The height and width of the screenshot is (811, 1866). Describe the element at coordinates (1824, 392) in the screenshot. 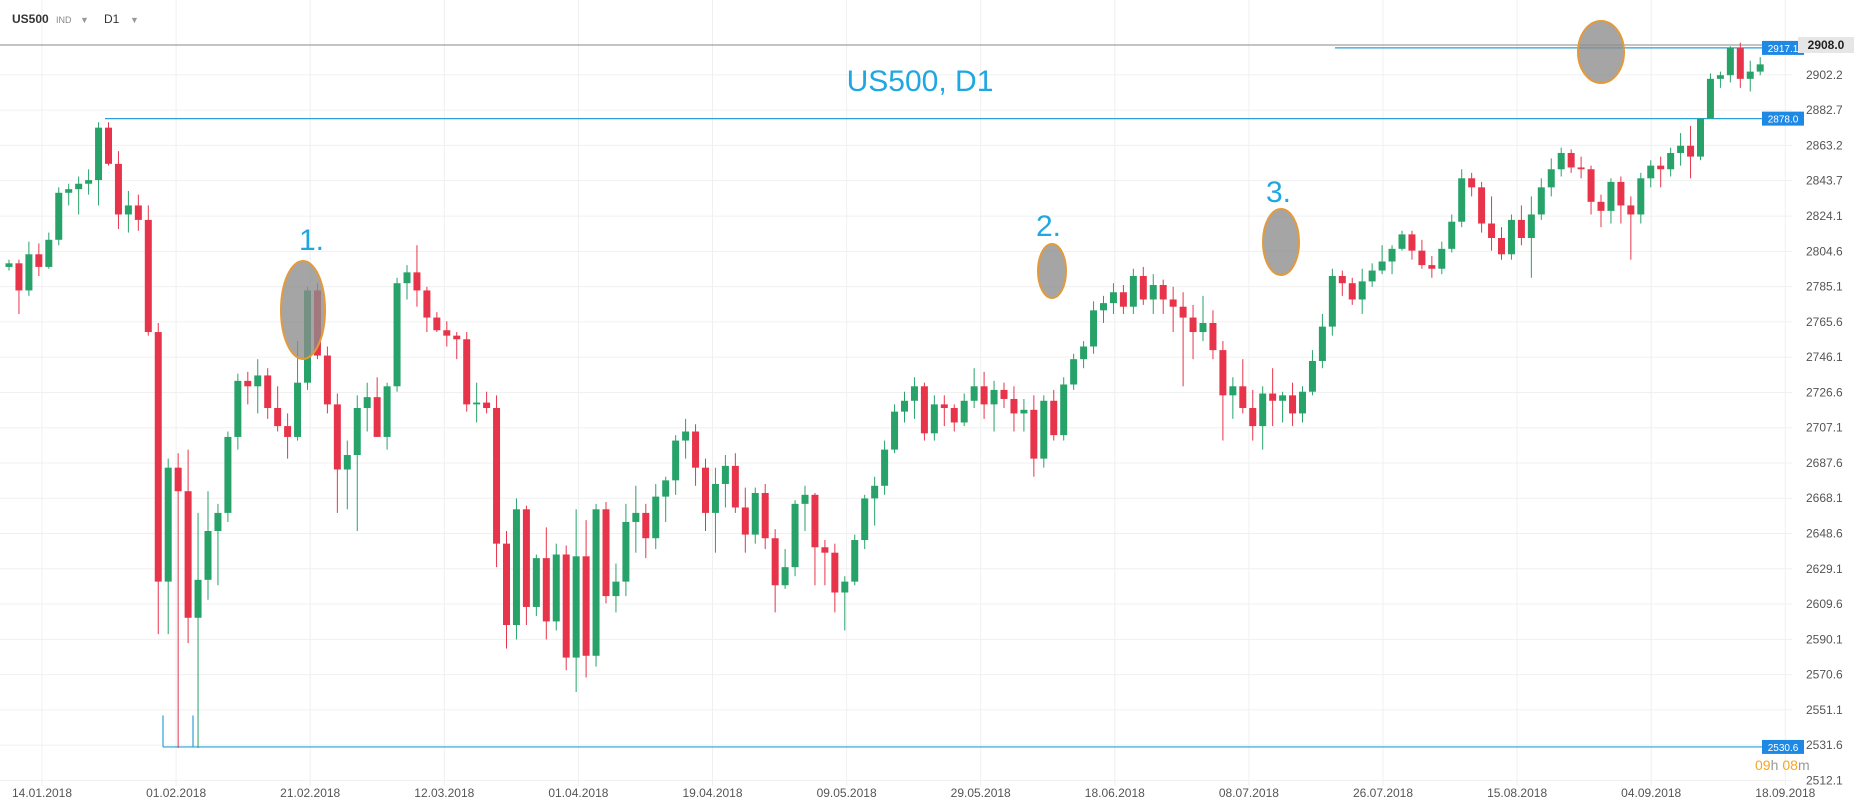

I see `price-tick-label: 2726.6` at that location.